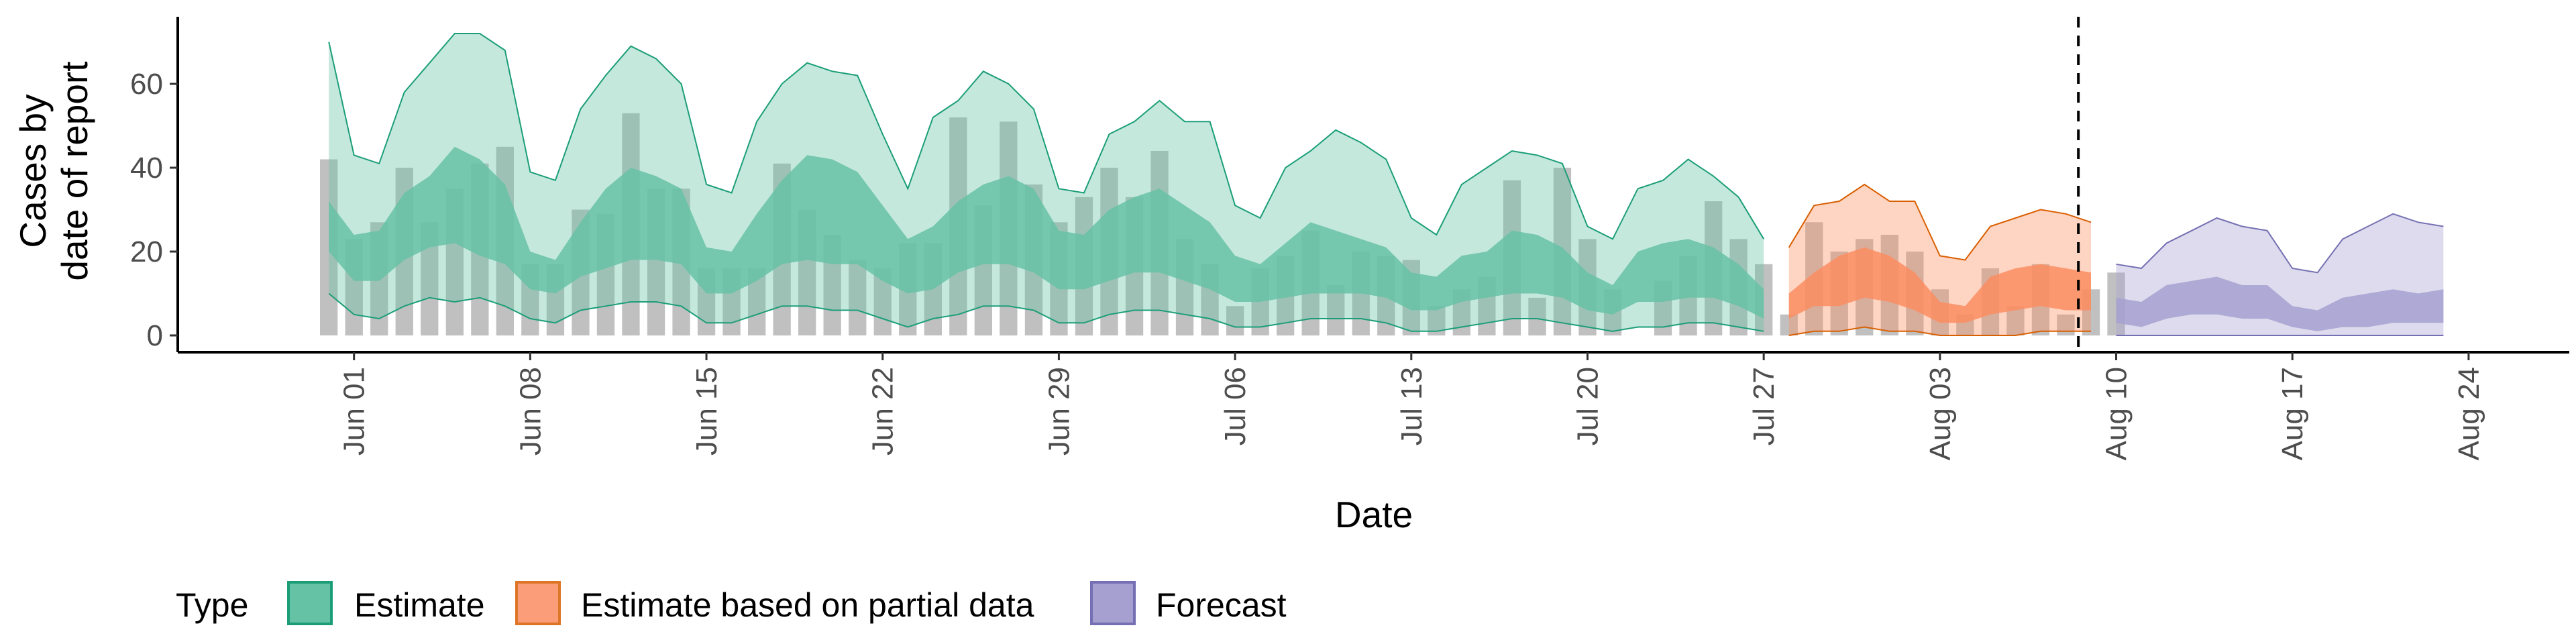 The height and width of the screenshot is (644, 2576). Describe the element at coordinates (1221, 605) in the screenshot. I see `legend-label-forecast: Forecast` at that location.